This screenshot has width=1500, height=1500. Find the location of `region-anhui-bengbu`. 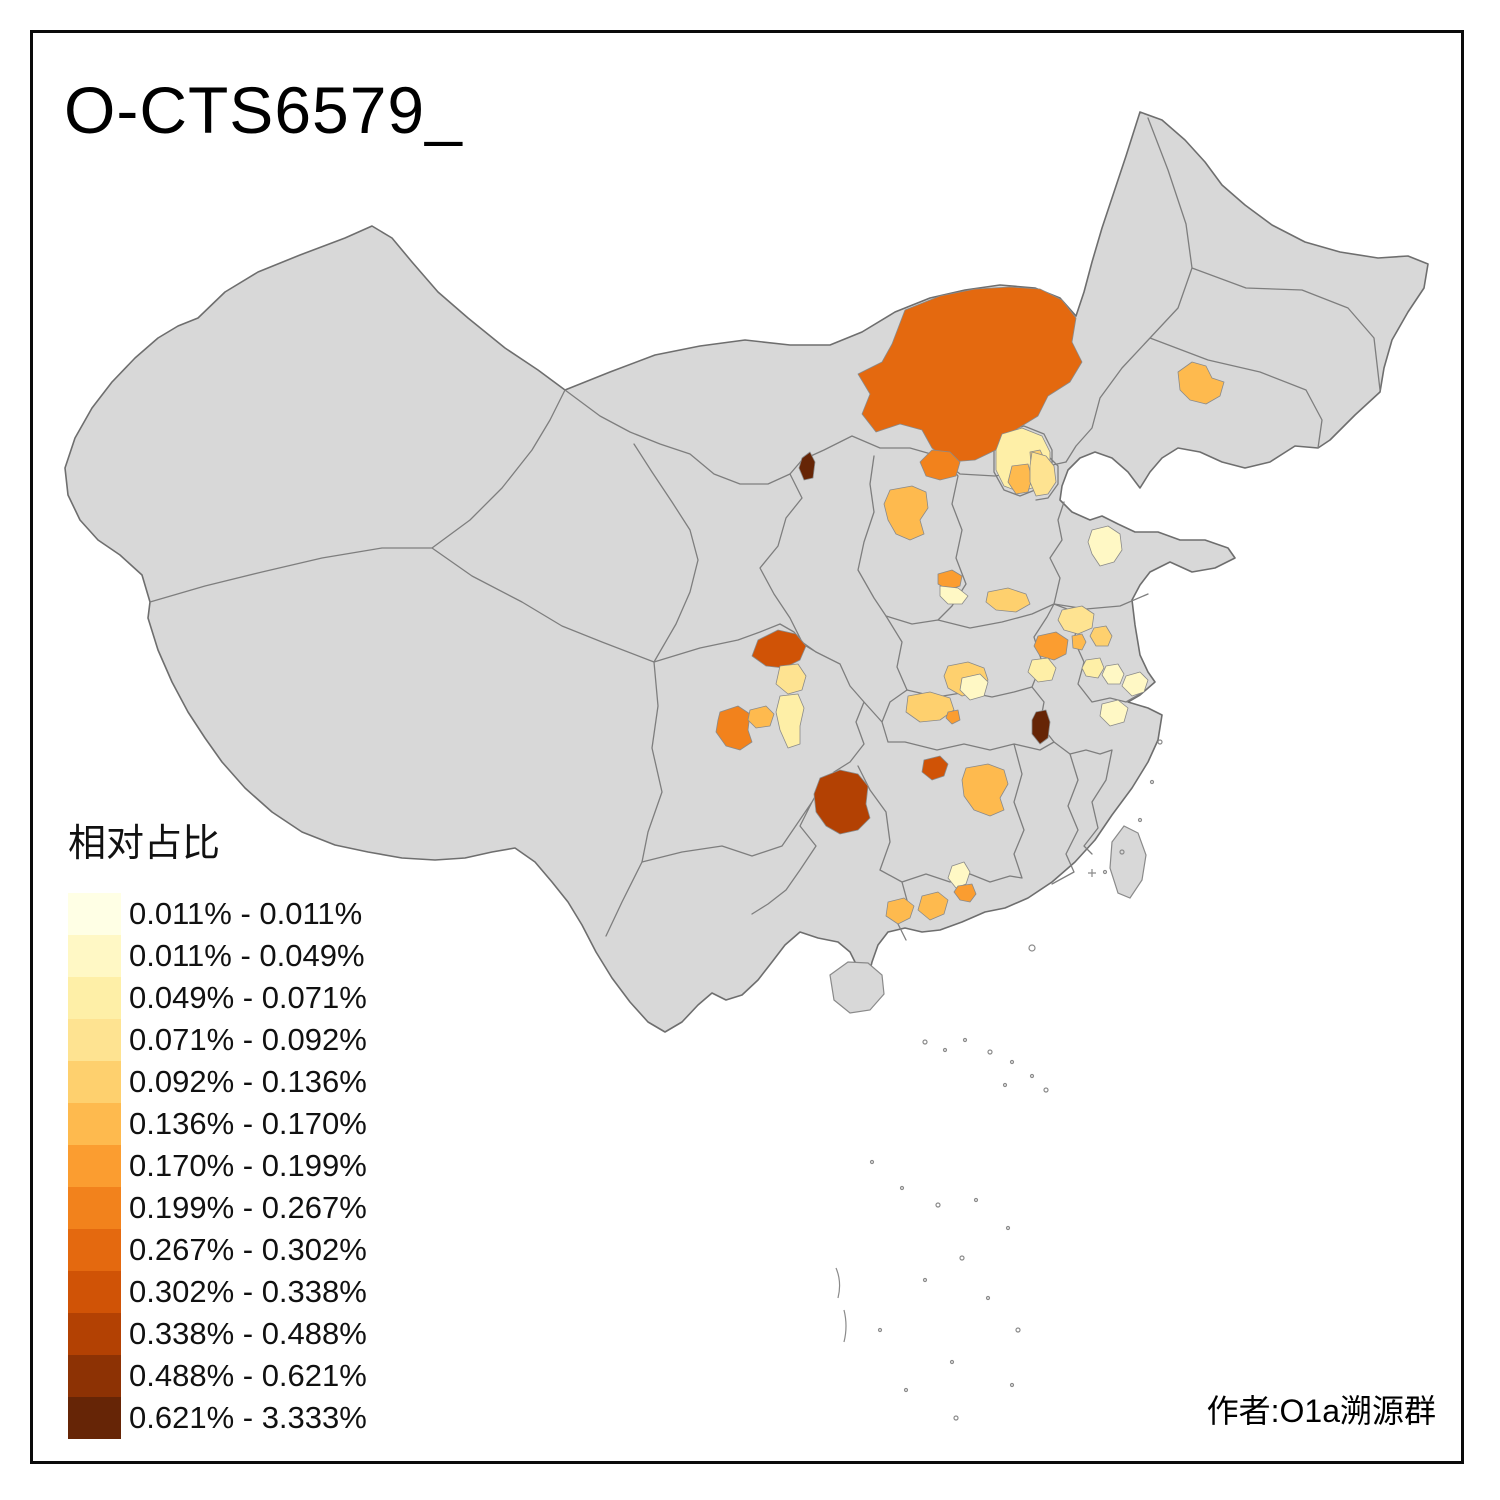

region-anhui-bengbu is located at coordinates (1079, 642).